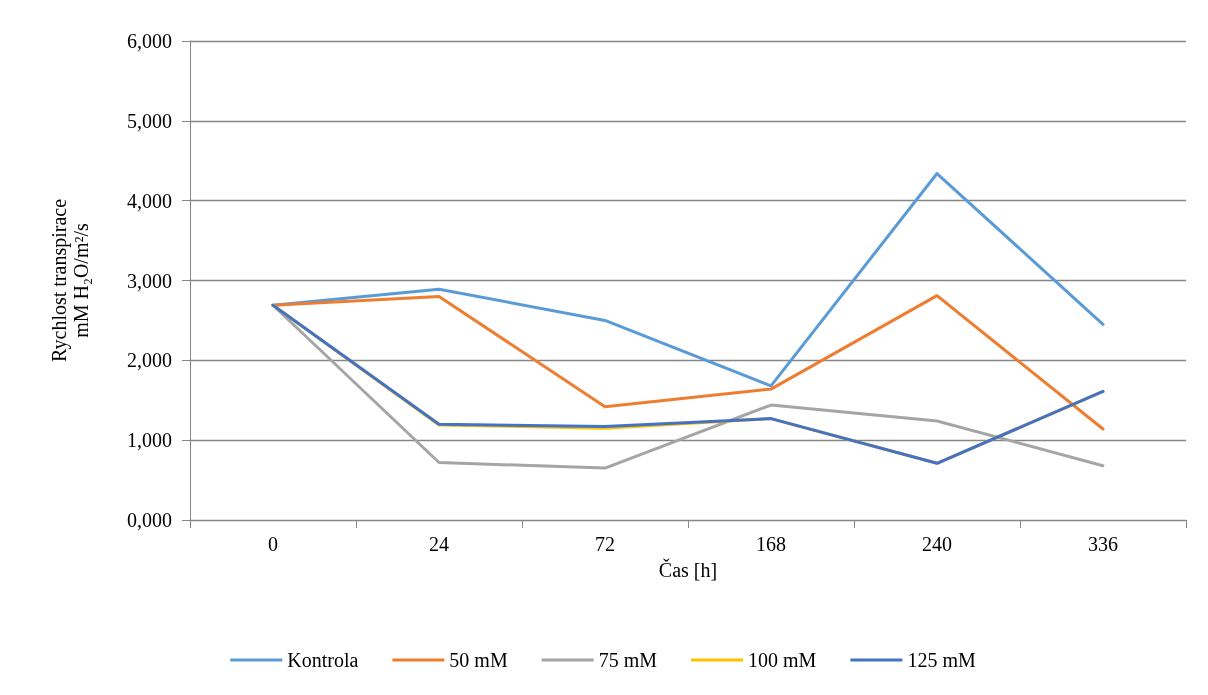  Describe the element at coordinates (273, 544) in the screenshot. I see `x-tick-label: 0` at that location.